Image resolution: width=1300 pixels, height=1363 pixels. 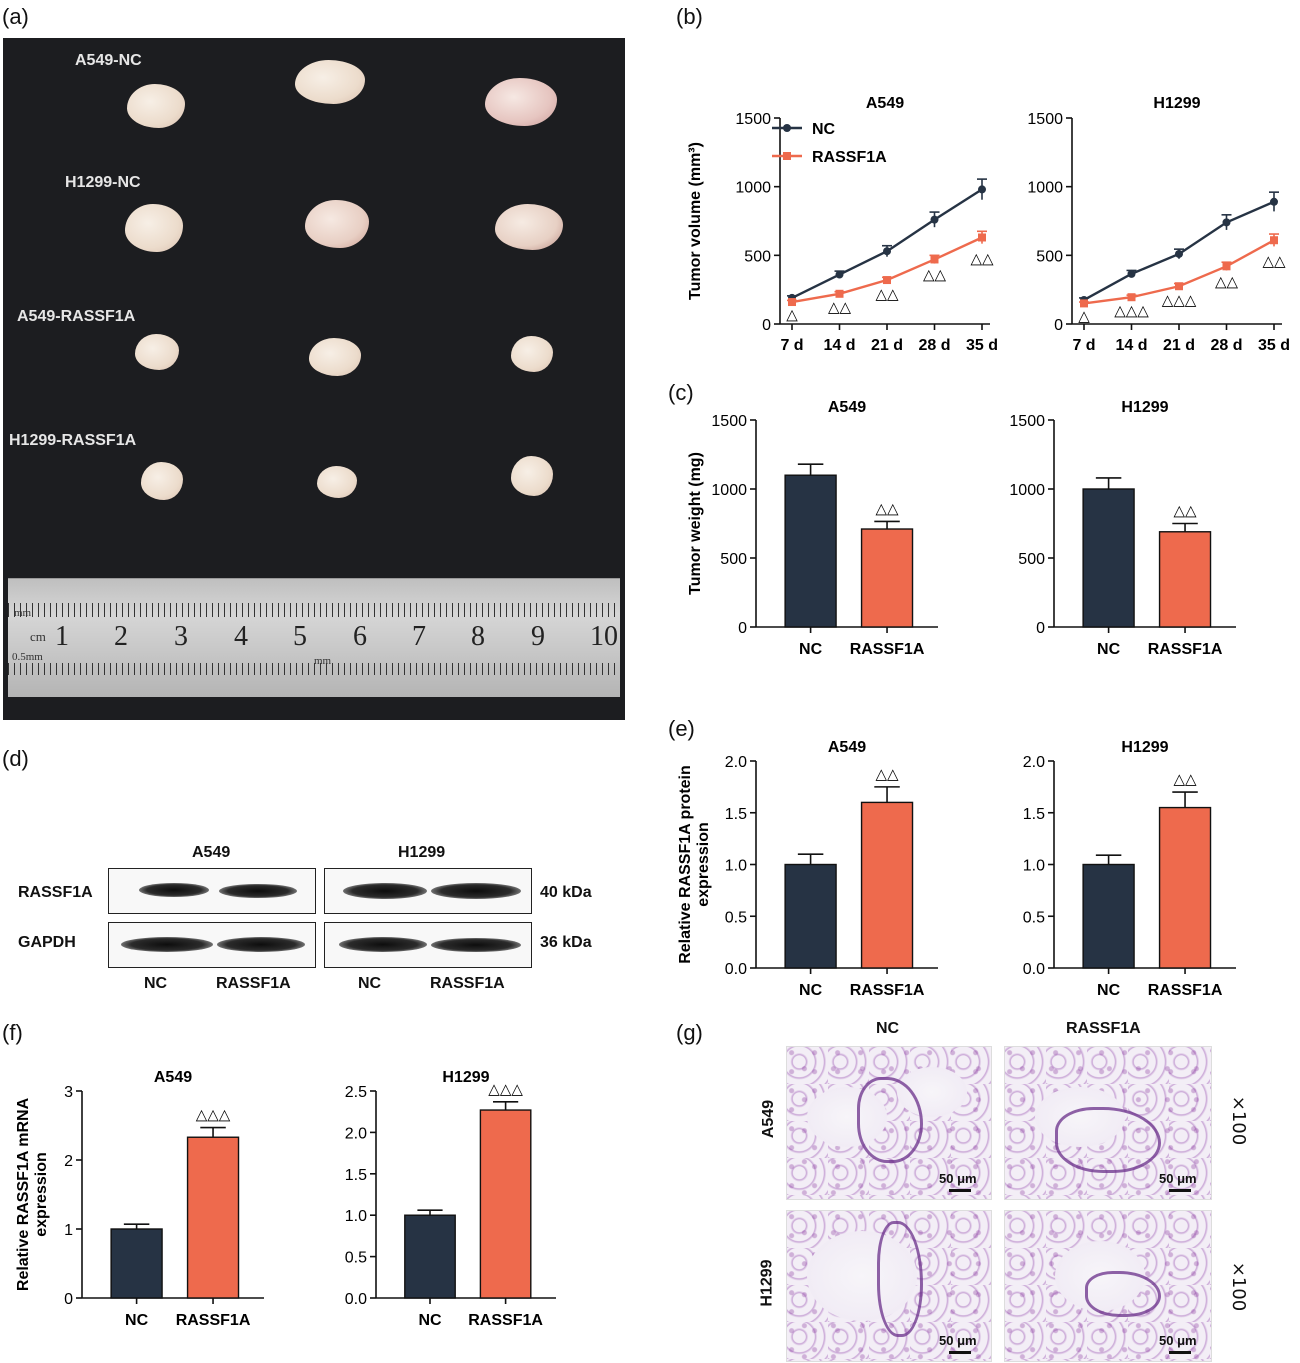 What do you see at coordinates (604, 636) in the screenshot?
I see `ruler-number: 10` at bounding box center [604, 636].